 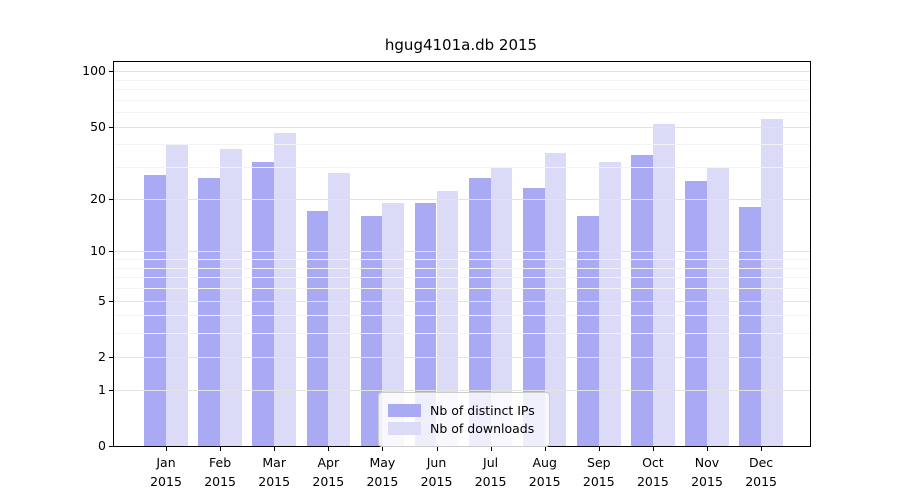 I want to click on x-tick-label: Dec 2015, so click(x=761, y=472).